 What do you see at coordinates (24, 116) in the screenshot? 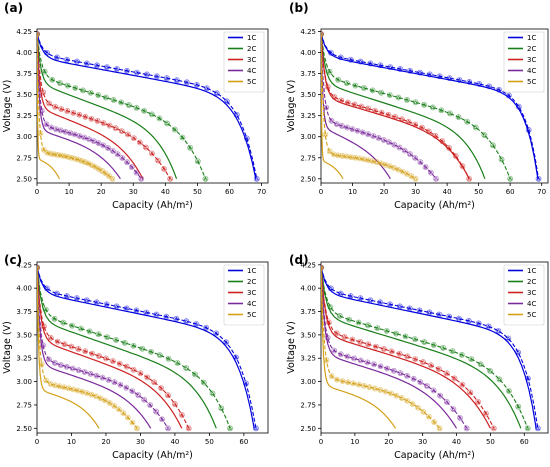
I see `y-tick-label: 3.25` at bounding box center [24, 116].